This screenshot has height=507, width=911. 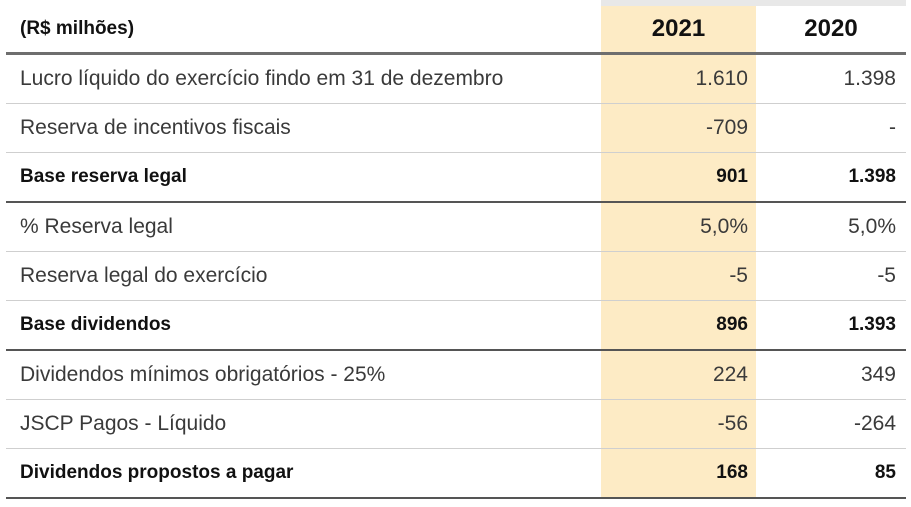 I want to click on row-label: Base reserva legal, so click(x=303, y=177).